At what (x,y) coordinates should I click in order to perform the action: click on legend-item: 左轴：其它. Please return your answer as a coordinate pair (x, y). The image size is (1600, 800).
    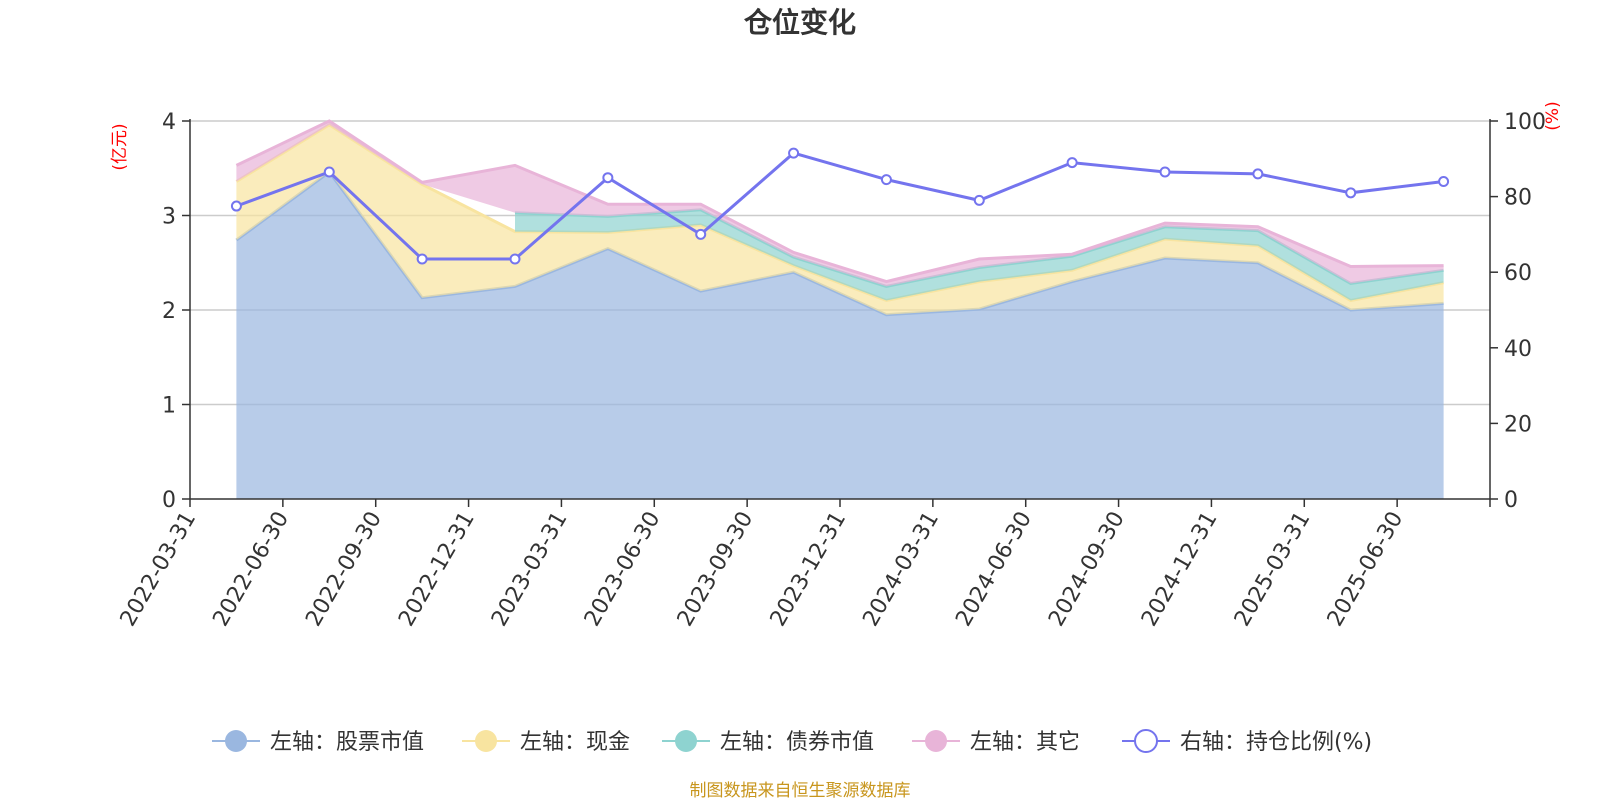
    Looking at the image, I should click on (996, 742).